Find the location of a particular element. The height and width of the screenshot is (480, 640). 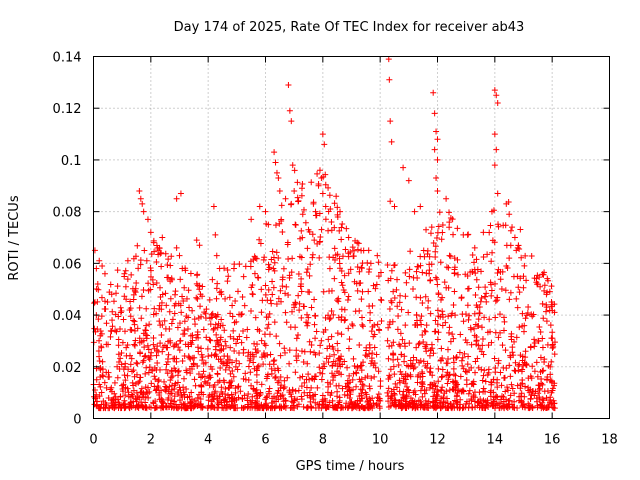

y-tick-label: 0.1 is located at coordinates (71, 161).